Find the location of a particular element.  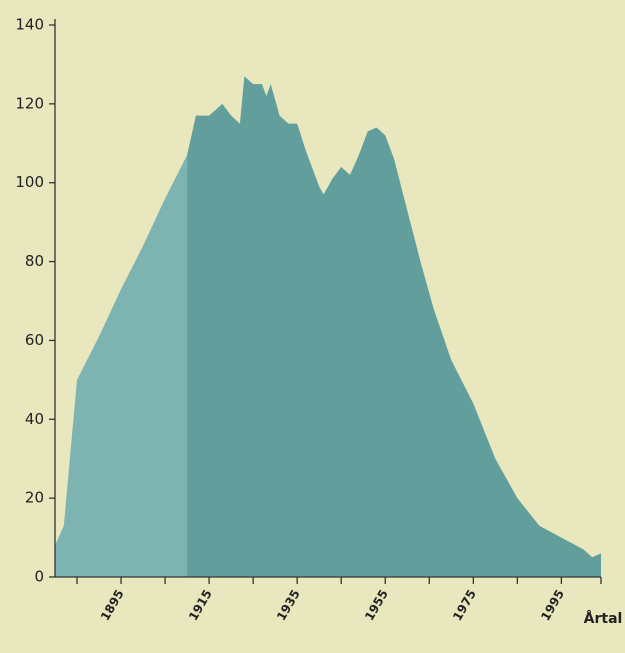

y-tick-label: 40 is located at coordinates (34, 419).